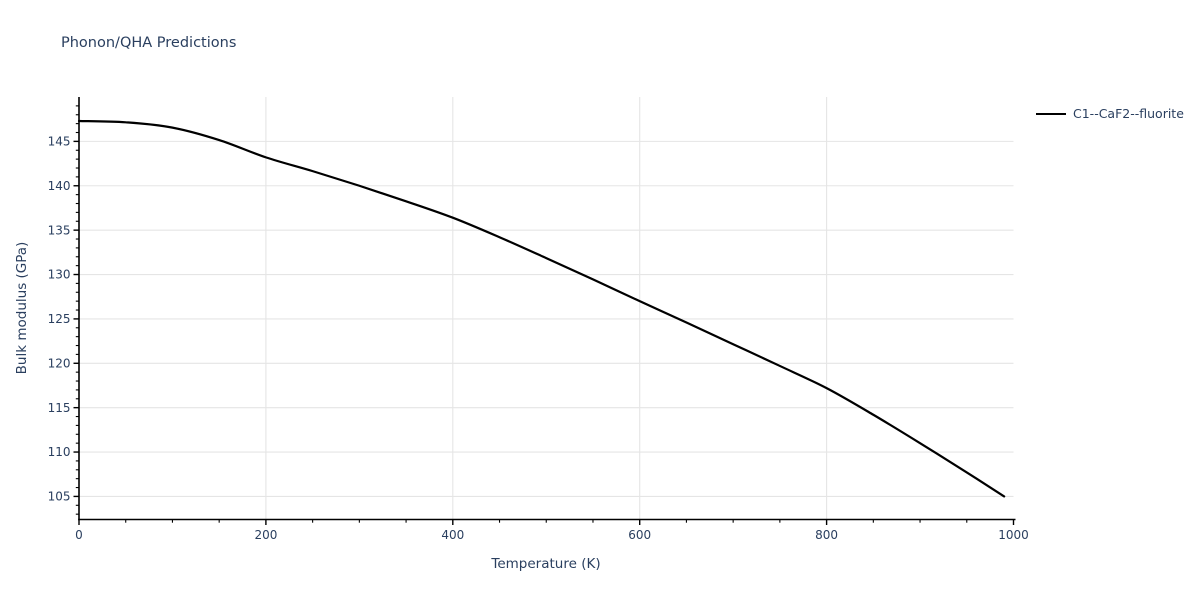  I want to click on legend: C1--CaF2--fluorite, so click(1110, 113).